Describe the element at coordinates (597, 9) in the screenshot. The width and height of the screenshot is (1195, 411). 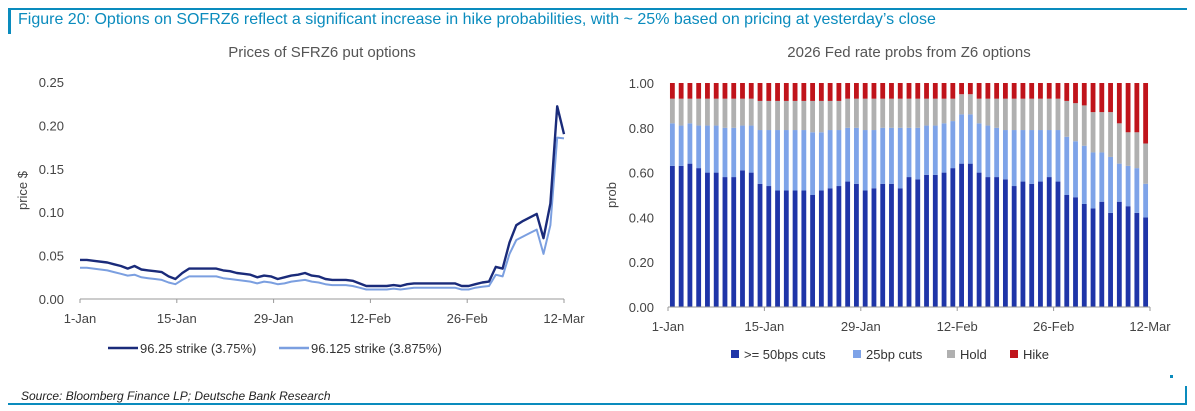
I see `figure-frame-top` at that location.